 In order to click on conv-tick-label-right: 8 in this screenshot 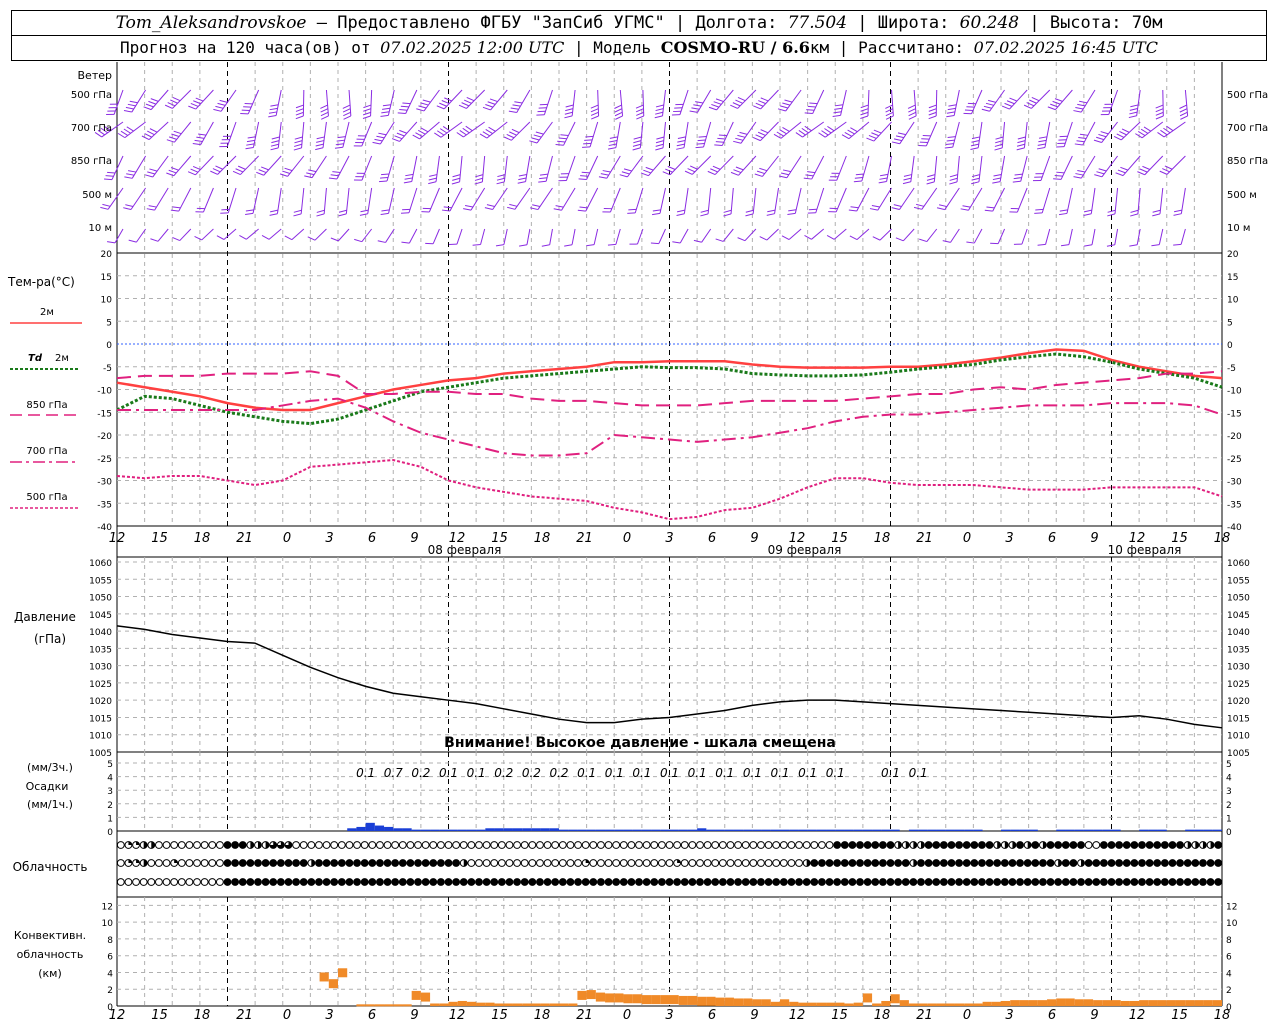, I will do `click(1229, 941)`.